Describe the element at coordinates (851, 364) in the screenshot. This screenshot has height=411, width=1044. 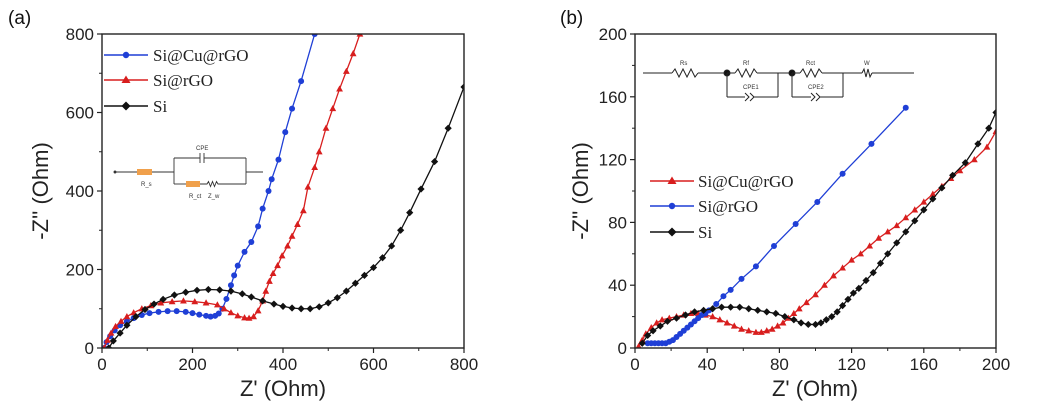
I see `panel-b-x-tick-label: 120` at that location.